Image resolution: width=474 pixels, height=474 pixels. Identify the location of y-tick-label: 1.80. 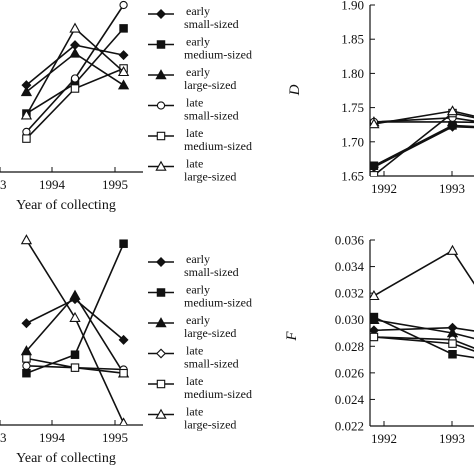
(352, 73).